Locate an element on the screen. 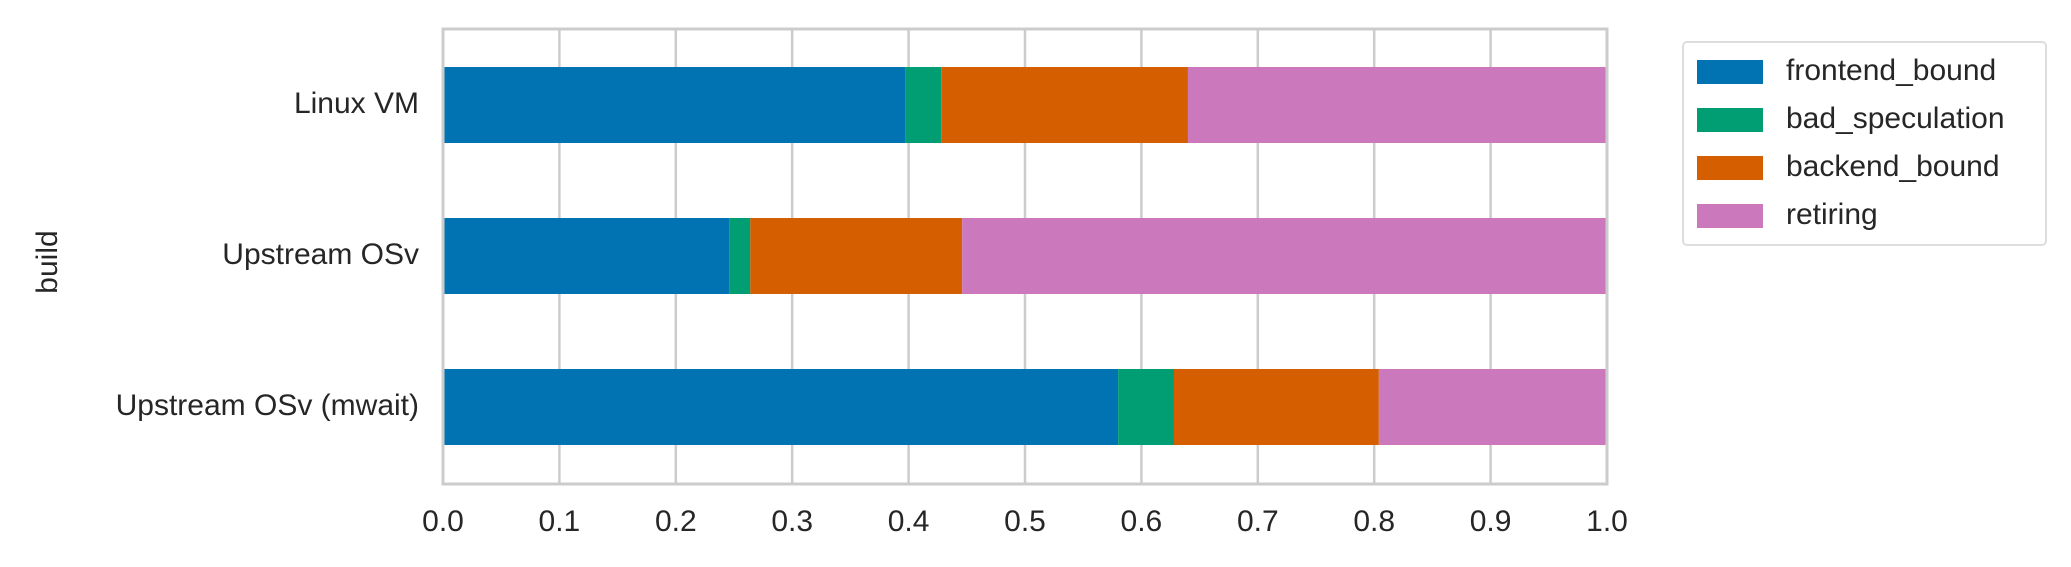 The width and height of the screenshot is (2071, 567). x-tick-label: 0.2 is located at coordinates (676, 521).